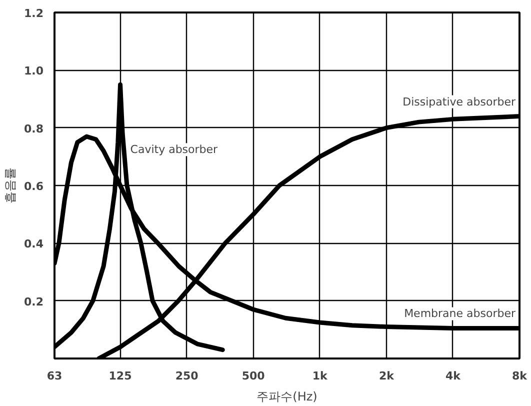  What do you see at coordinates (34, 13) in the screenshot?
I see `y-tick-label: 1.2` at bounding box center [34, 13].